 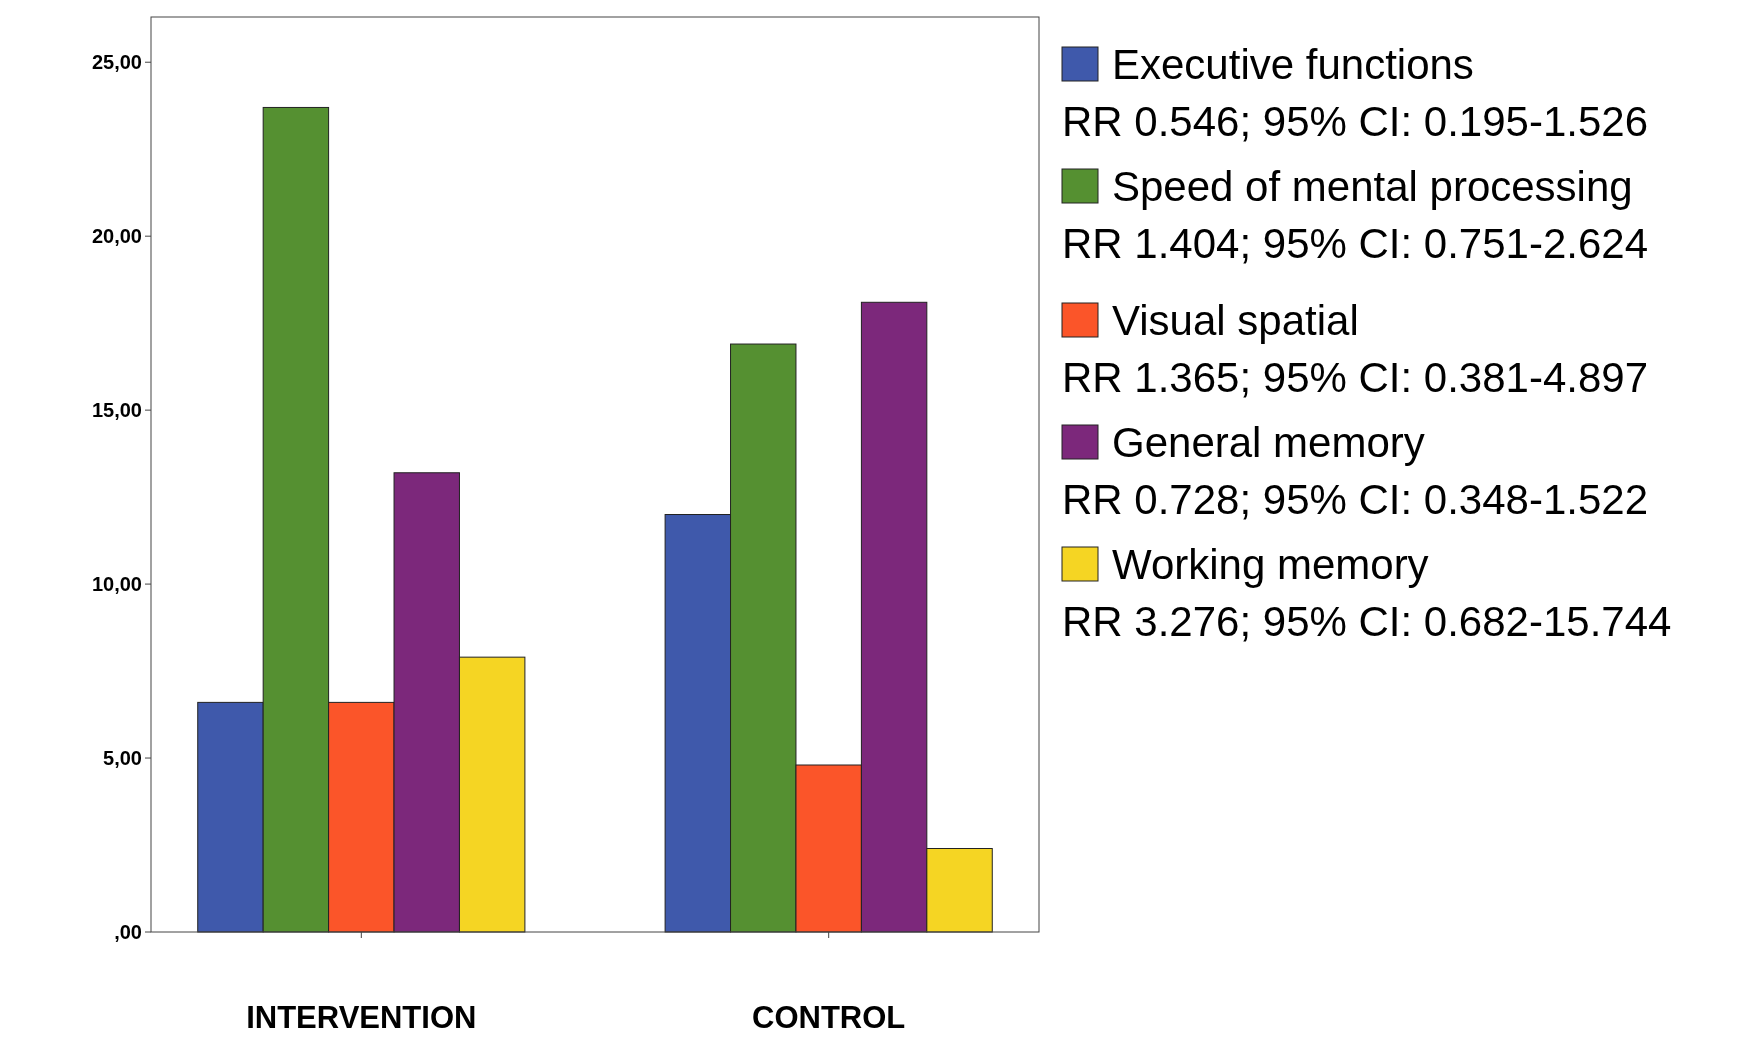 I want to click on y-tick-label: 5,00, so click(x=122, y=758).